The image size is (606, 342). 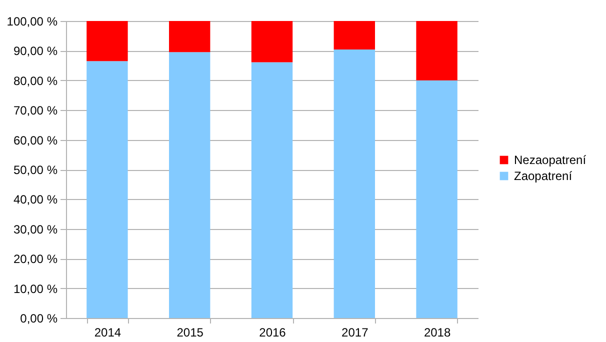 What do you see at coordinates (35, 140) in the screenshot?
I see `y-tick-label: 60,00 %` at bounding box center [35, 140].